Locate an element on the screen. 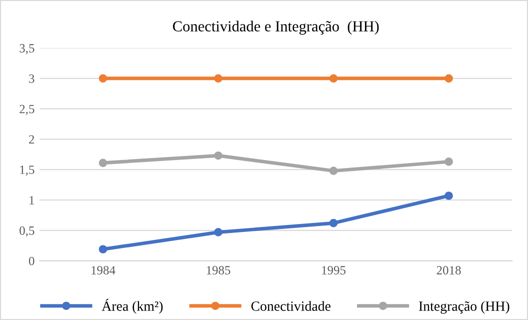  x-tick-label: 2018 is located at coordinates (448, 270).